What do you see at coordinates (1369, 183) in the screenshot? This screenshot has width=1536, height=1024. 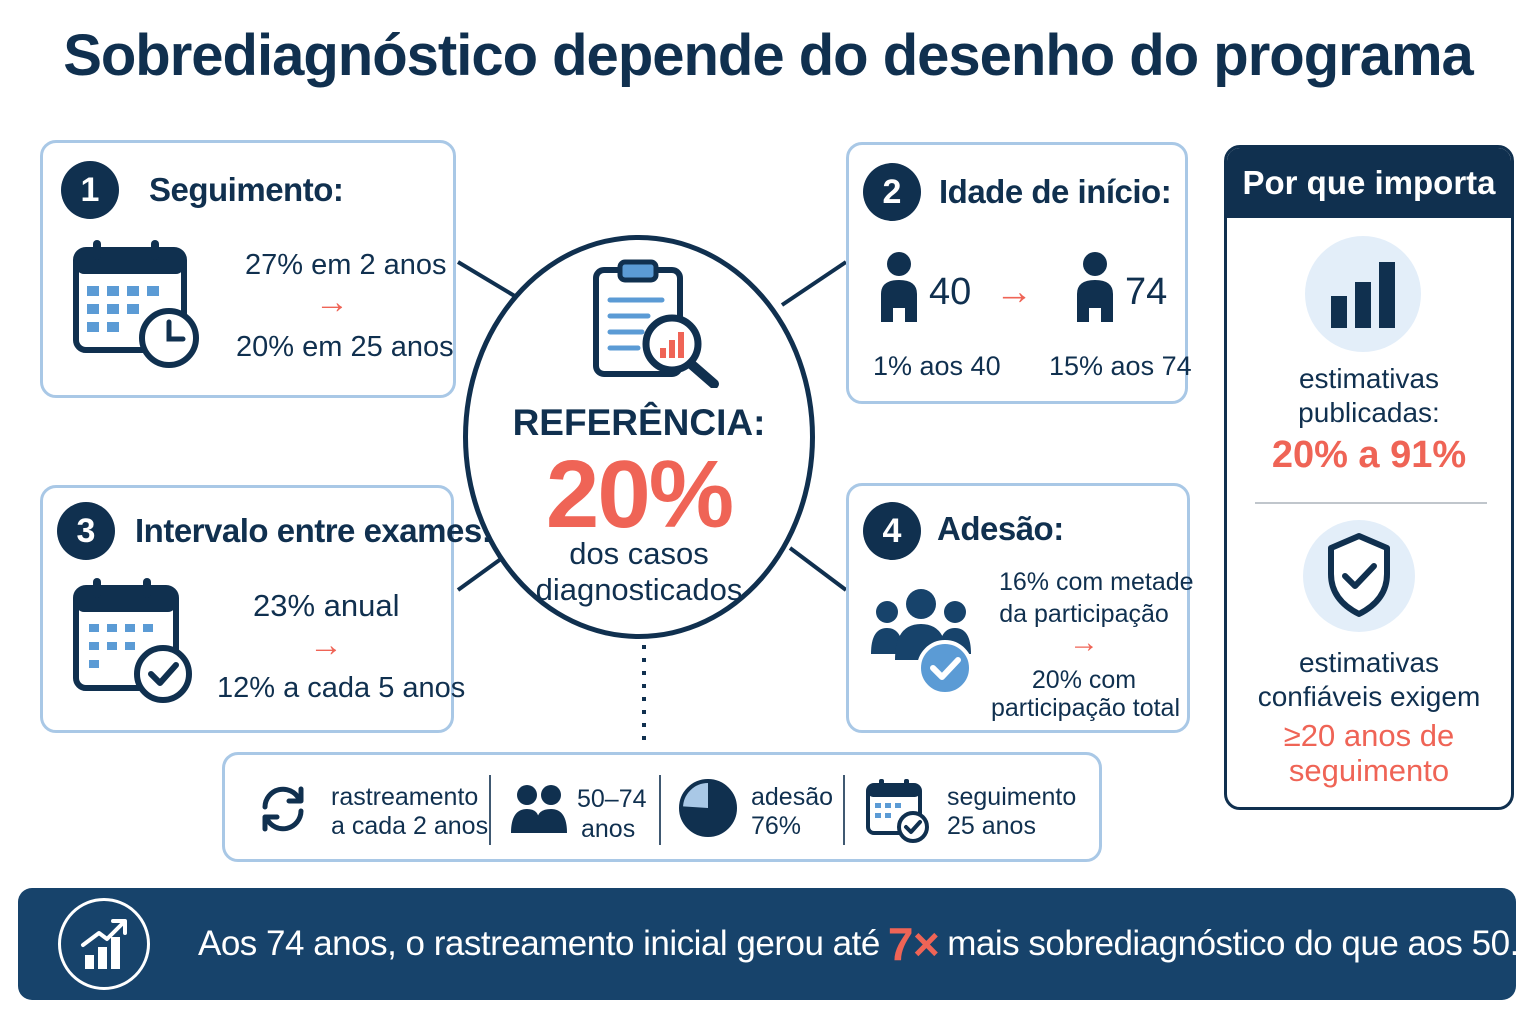 I see `side-panel-header: Por que importa` at bounding box center [1369, 183].